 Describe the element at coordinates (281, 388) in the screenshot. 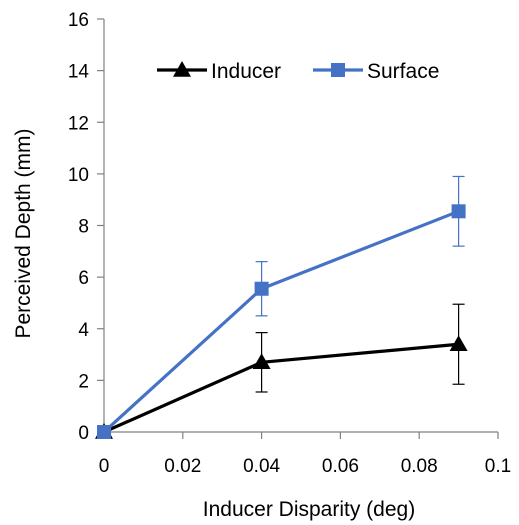

I see `series-line-inducer` at that location.